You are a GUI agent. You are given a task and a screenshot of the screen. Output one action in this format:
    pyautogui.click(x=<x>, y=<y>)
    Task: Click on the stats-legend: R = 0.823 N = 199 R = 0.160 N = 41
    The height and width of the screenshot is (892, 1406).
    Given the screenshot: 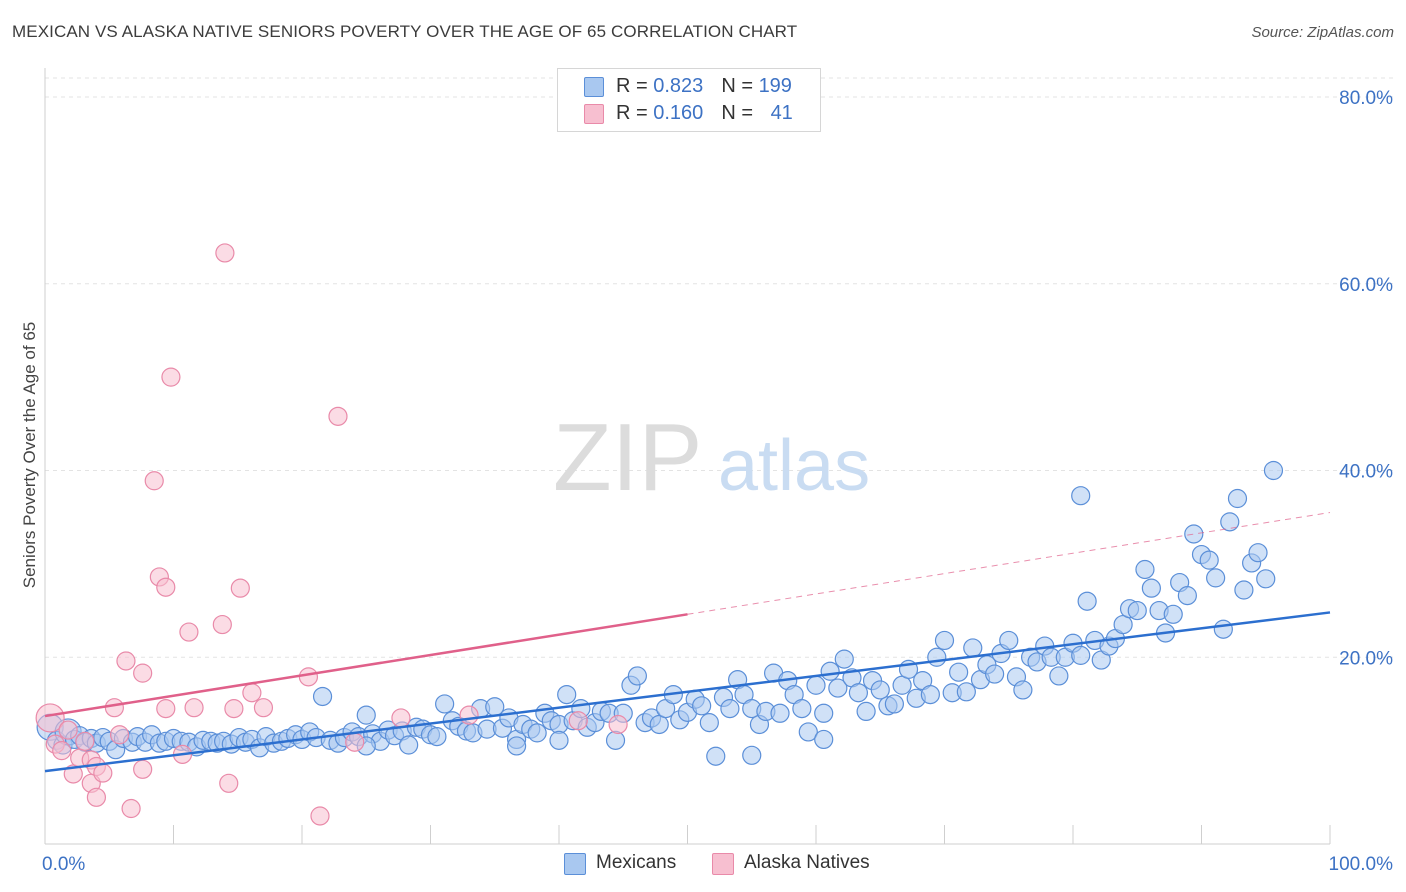 What is the action you would take?
    pyautogui.click(x=689, y=100)
    